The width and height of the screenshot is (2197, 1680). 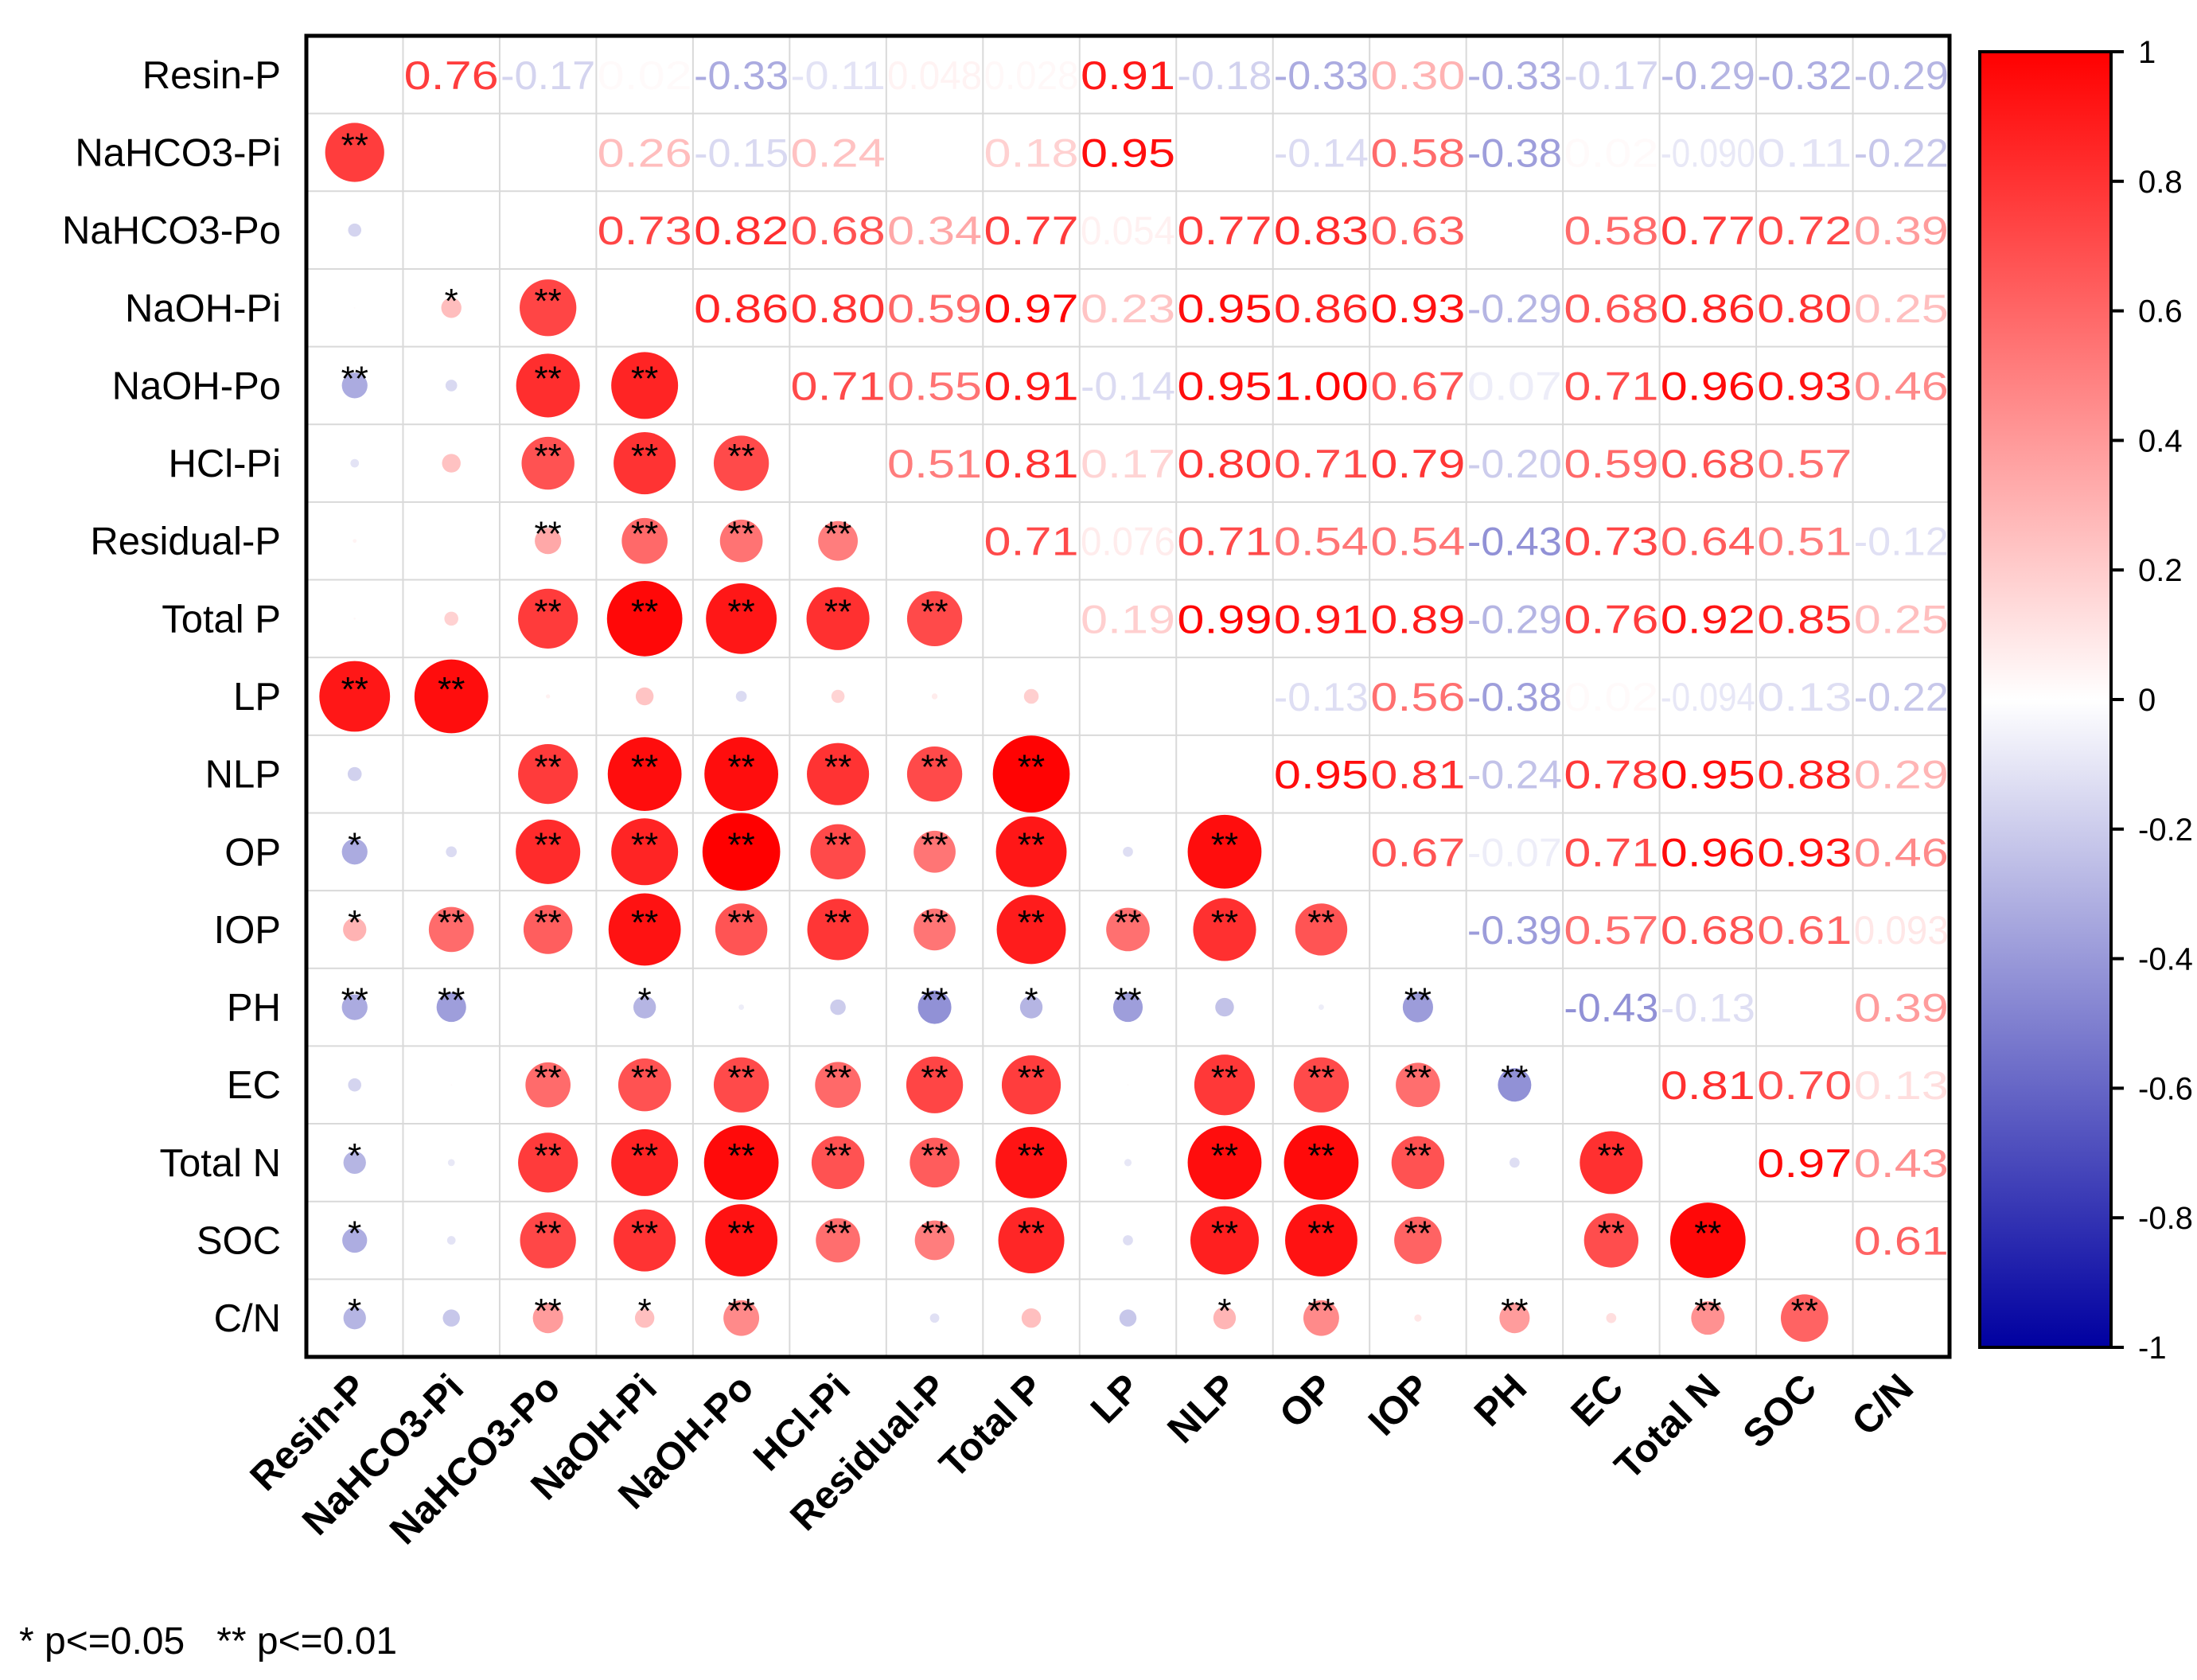 I want to click on row-label: NLP, so click(x=243, y=775).